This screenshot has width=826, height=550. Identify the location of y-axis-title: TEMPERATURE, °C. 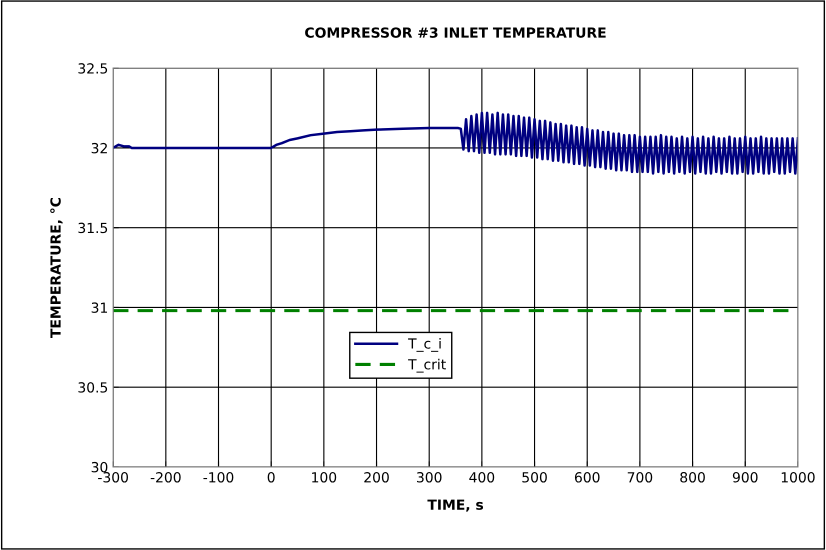
(56, 268).